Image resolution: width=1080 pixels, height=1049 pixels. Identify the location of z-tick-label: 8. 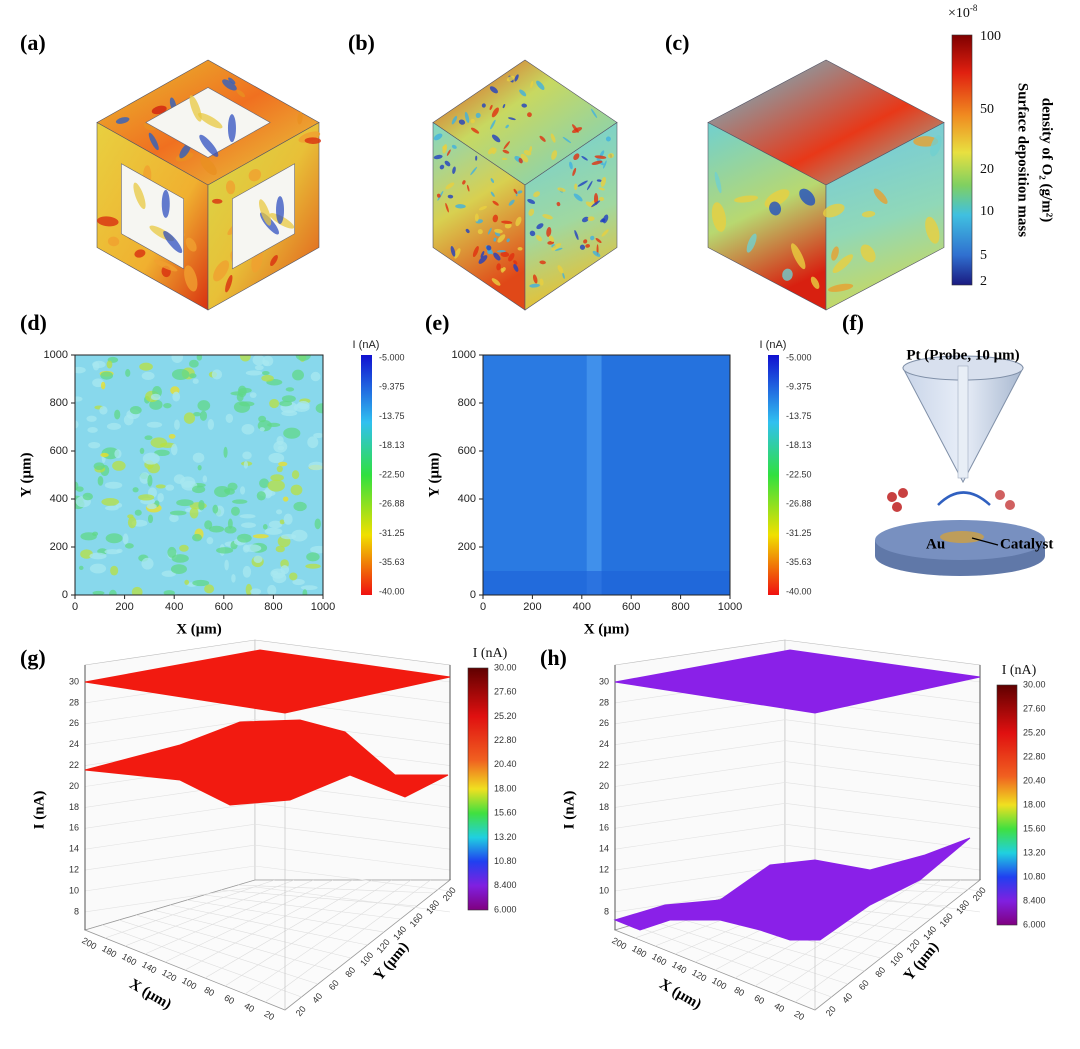
(606, 911).